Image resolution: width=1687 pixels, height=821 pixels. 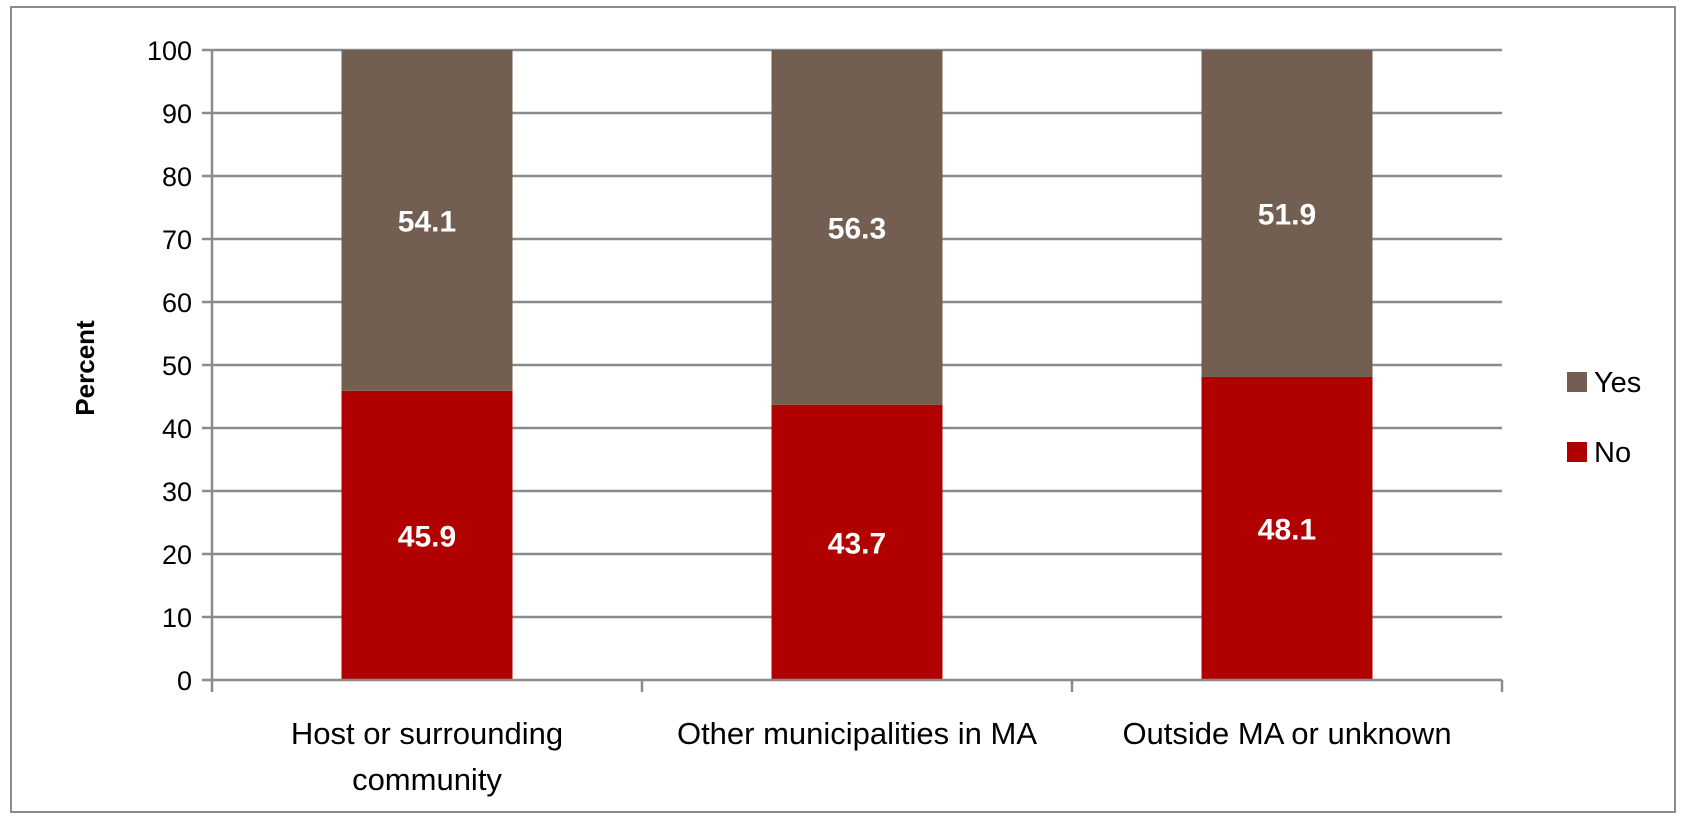 What do you see at coordinates (857, 733) in the screenshot?
I see `x-tick-label: Other municipalities in MA` at bounding box center [857, 733].